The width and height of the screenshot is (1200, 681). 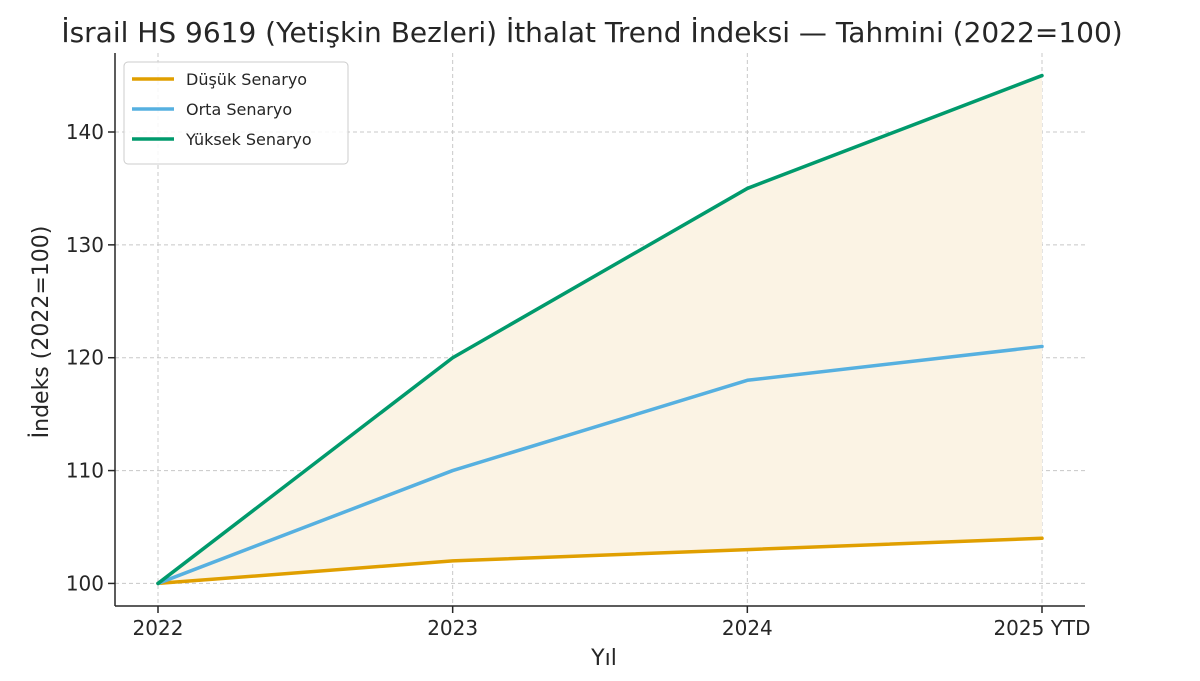 What do you see at coordinates (85, 358) in the screenshot?
I see `y-tick-label: 120` at bounding box center [85, 358].